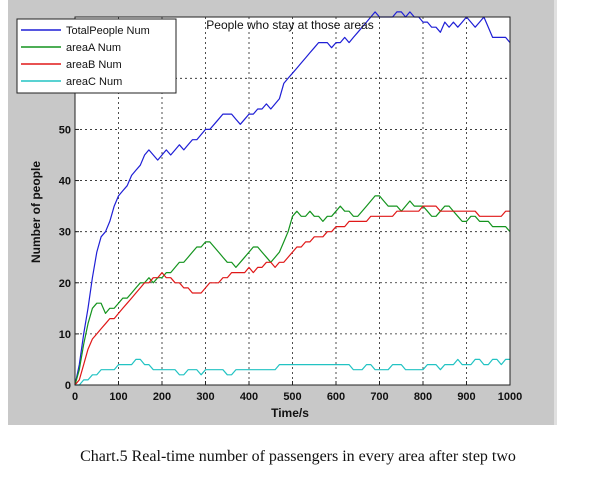  Describe the element at coordinates (423, 397) in the screenshot. I see `x-tick-label: 800` at that location.